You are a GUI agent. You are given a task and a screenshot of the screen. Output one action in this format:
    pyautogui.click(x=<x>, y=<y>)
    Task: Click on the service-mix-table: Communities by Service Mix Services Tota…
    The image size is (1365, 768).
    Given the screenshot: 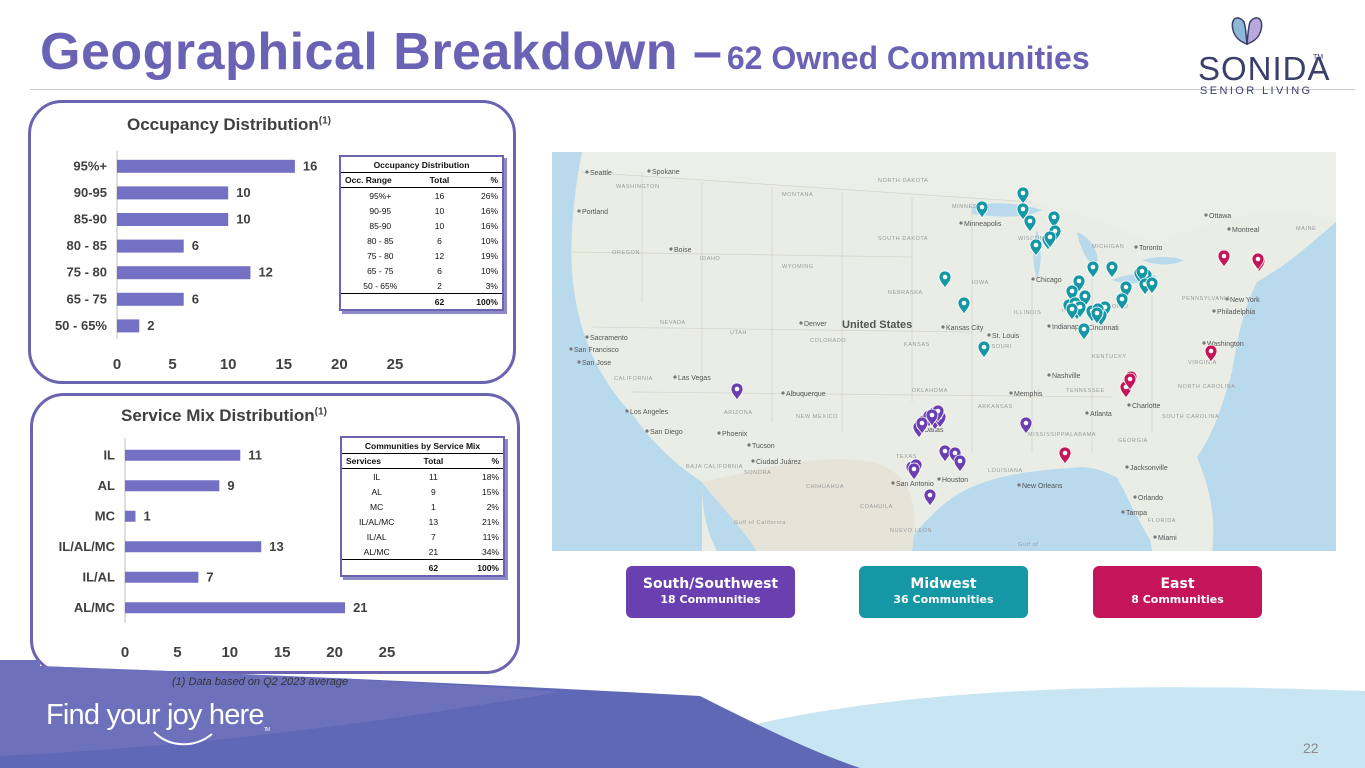 What is the action you would take?
    pyautogui.click(x=422, y=506)
    